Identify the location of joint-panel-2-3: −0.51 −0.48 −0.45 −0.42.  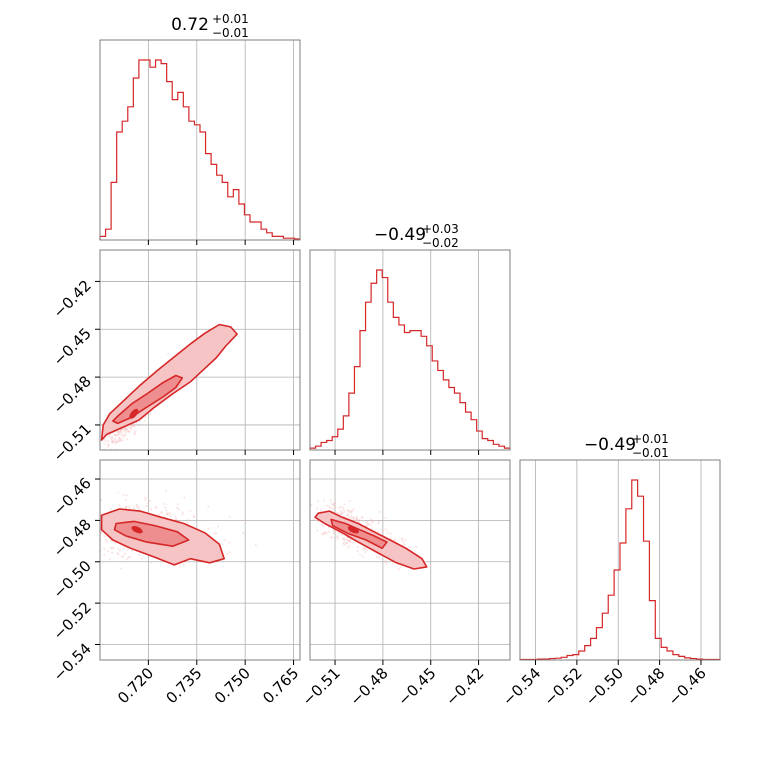
(405, 584).